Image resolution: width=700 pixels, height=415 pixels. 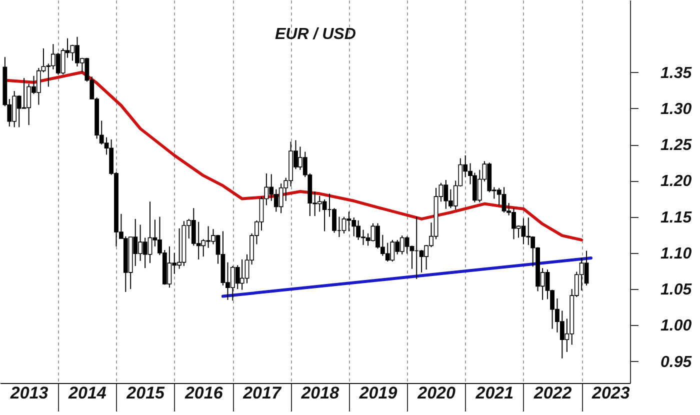 What do you see at coordinates (315, 34) in the screenshot?
I see `text: EUR / USD` at bounding box center [315, 34].